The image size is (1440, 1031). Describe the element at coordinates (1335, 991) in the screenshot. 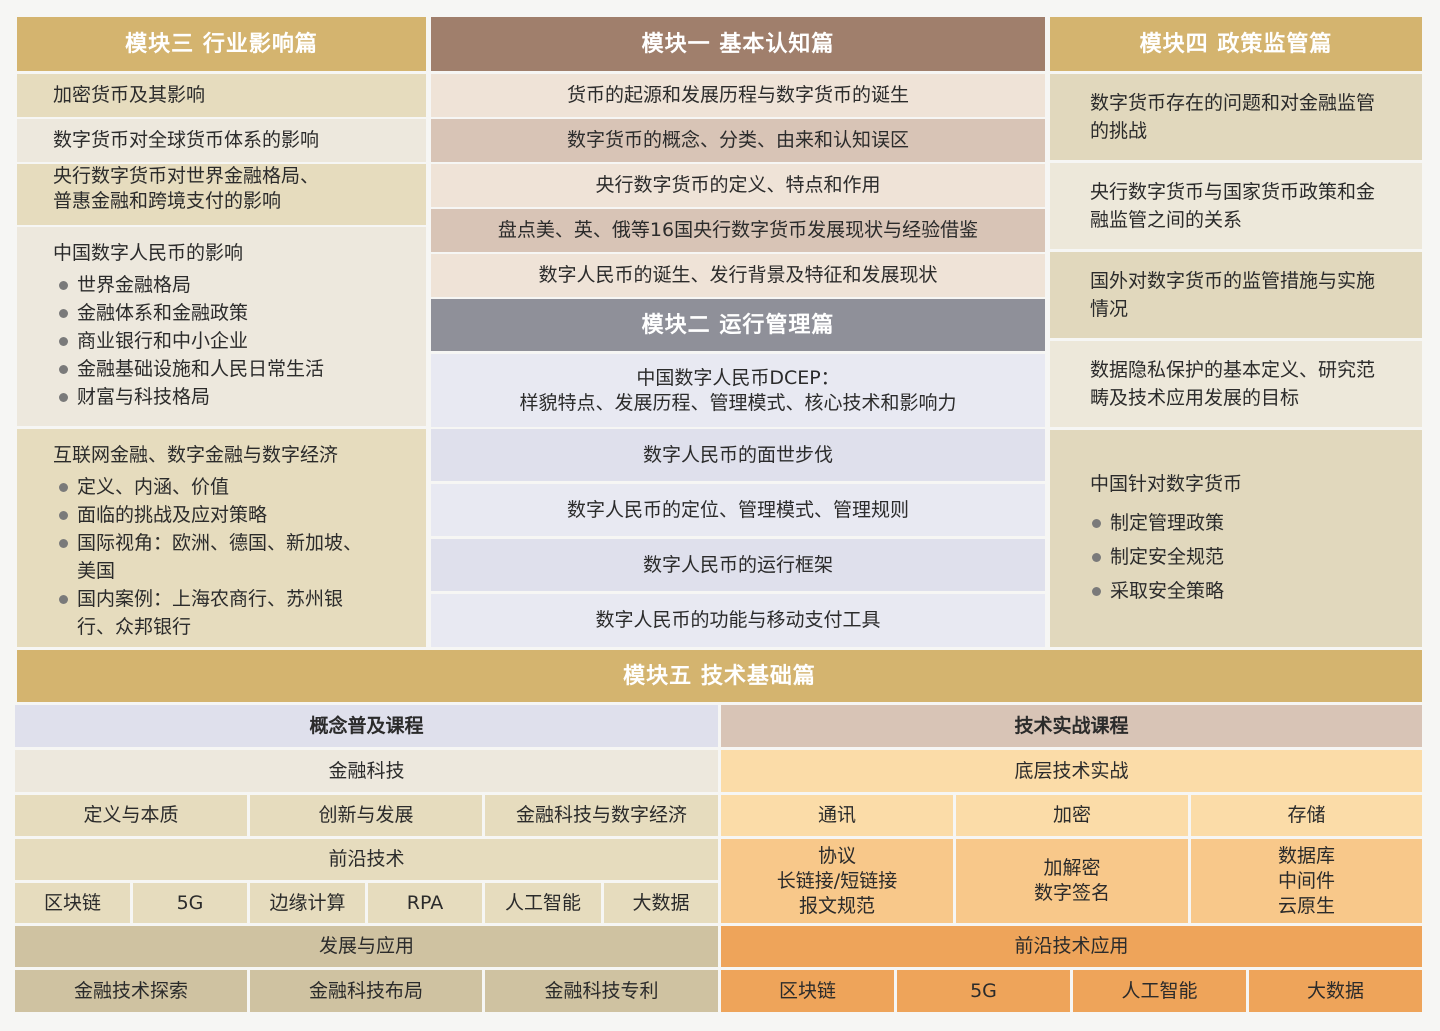

I see `frontier-app-item: 大数据` at that location.